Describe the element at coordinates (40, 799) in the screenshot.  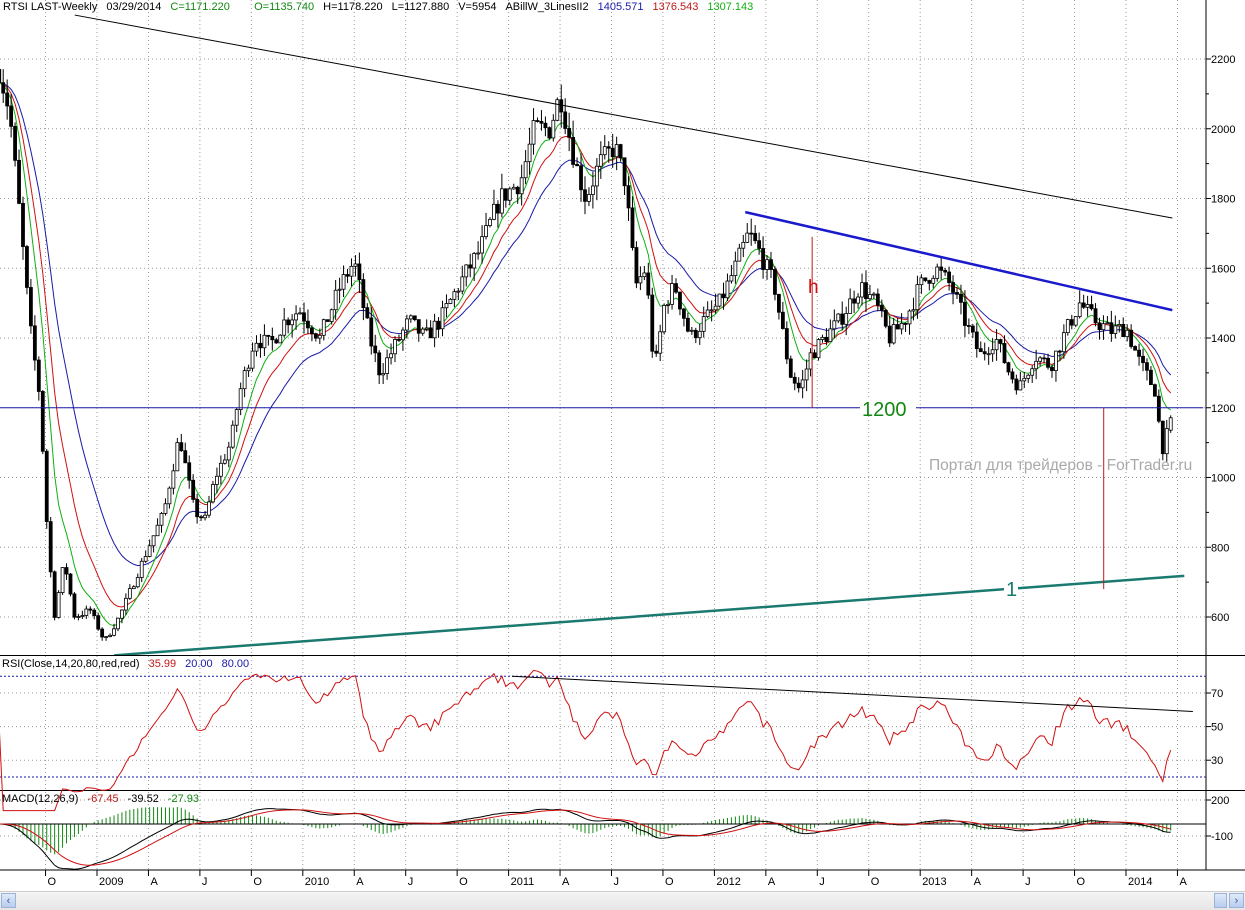
I see `macd-label: MACD(12,26,9)` at that location.